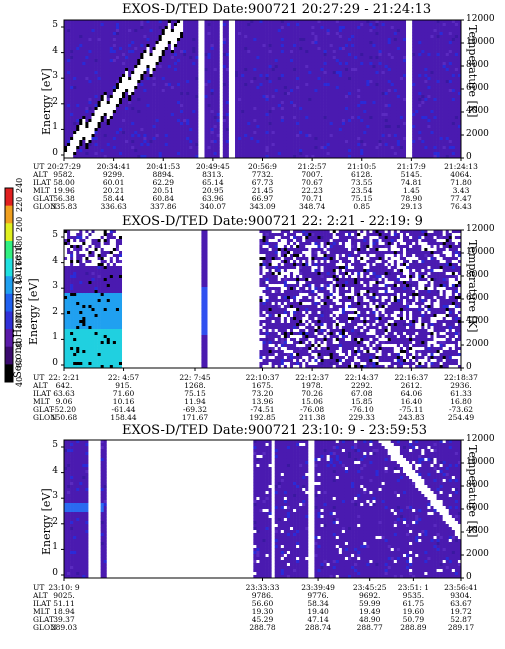 The height and width of the screenshot is (649, 505). Describe the element at coordinates (461, 611) in the screenshot. I see `panel3-ephem-value: 19.72` at that location.